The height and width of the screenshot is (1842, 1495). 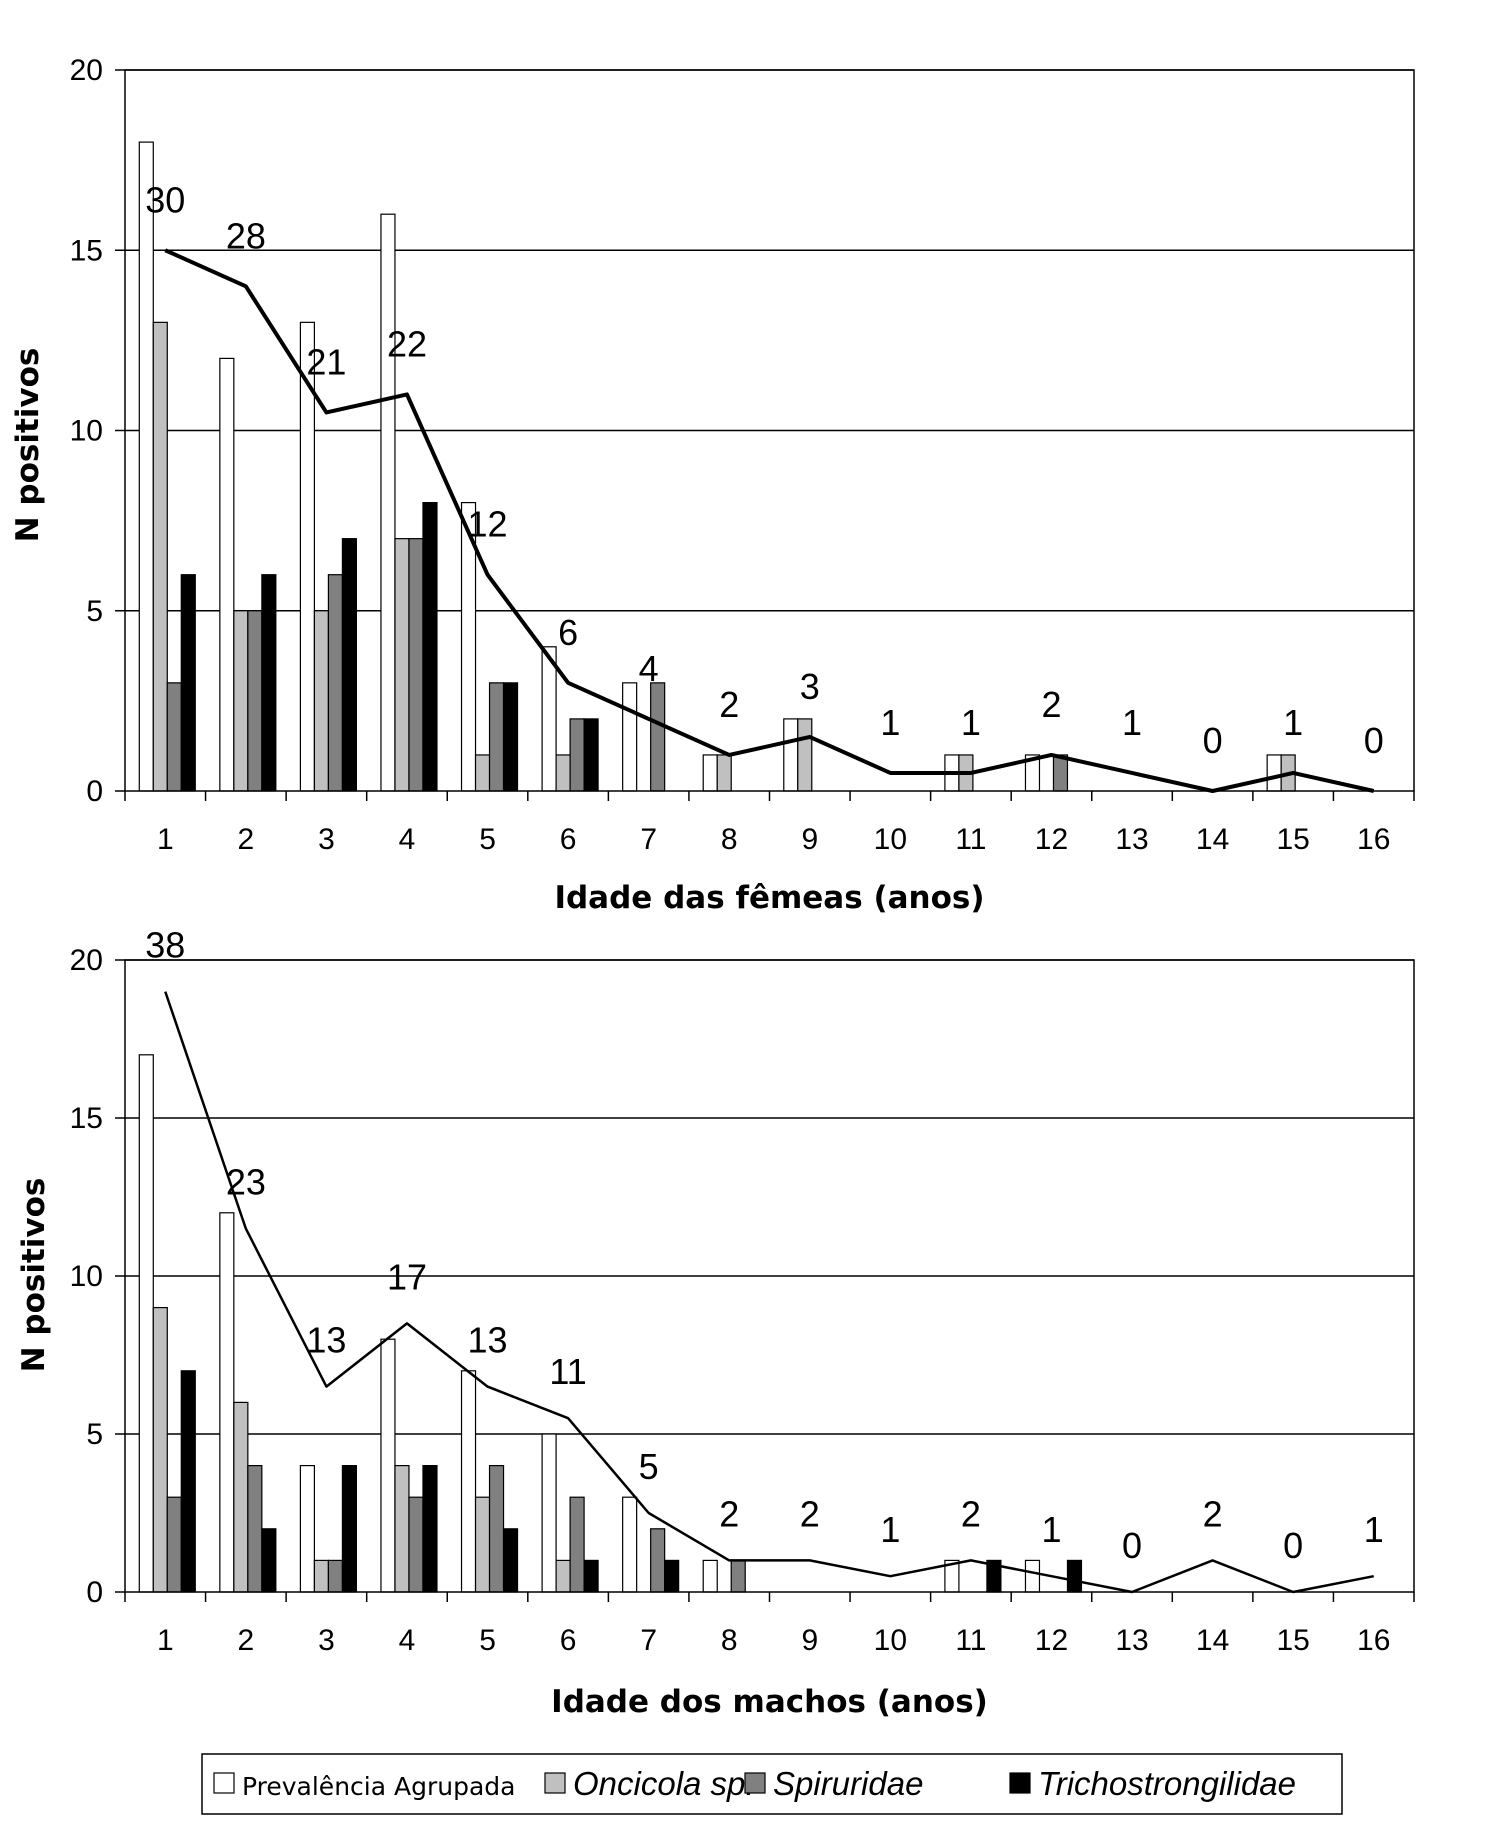 I want to click on x-tick-label: 5, so click(x=487, y=1640).